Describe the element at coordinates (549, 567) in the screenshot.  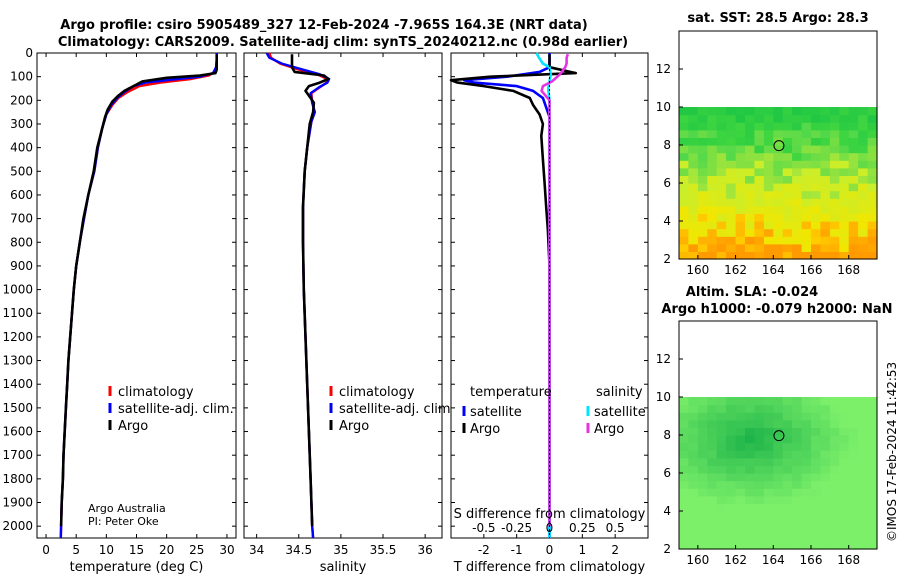
I see `x-axis-label: T difference from climatology` at that location.